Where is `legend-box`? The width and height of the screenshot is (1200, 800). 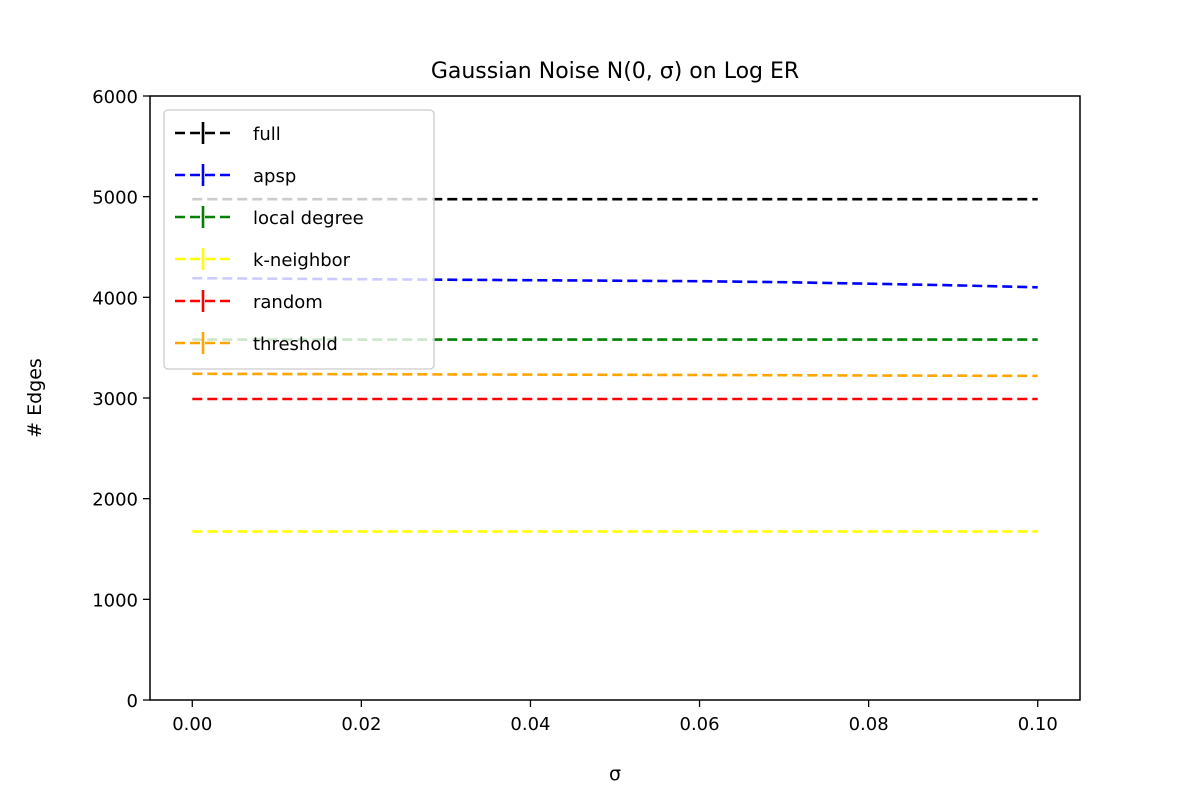
legend-box is located at coordinates (299, 239).